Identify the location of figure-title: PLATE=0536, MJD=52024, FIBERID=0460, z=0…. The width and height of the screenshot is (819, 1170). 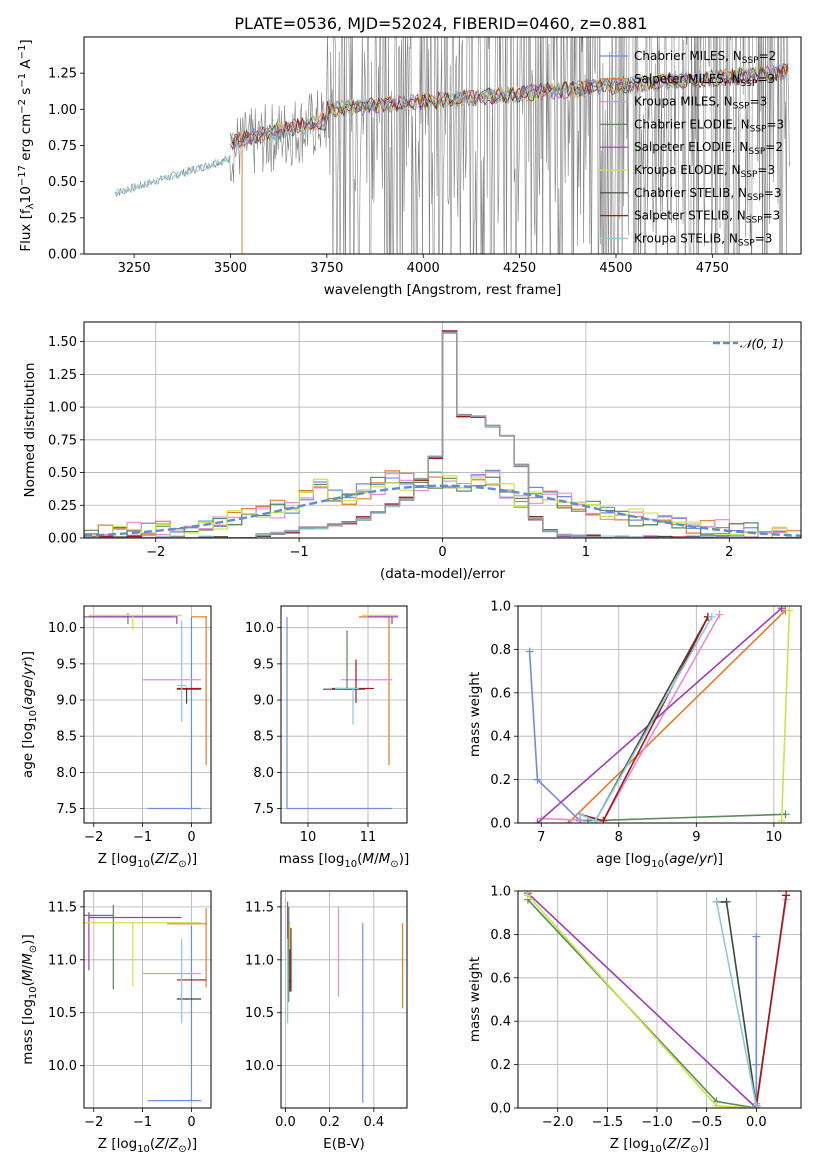
(440, 23).